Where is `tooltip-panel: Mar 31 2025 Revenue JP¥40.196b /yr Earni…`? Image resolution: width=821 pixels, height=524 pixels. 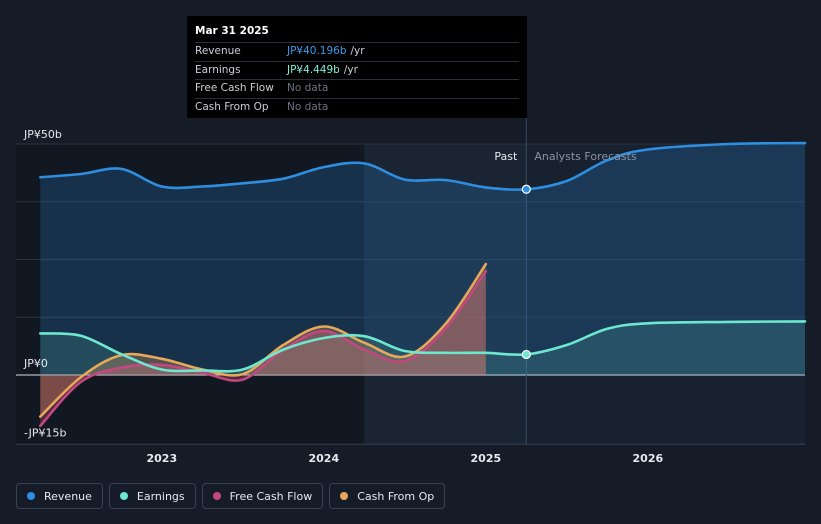
tooltip-panel: Mar 31 2025 Revenue JP¥40.196b /yr Earni… is located at coordinates (357, 67).